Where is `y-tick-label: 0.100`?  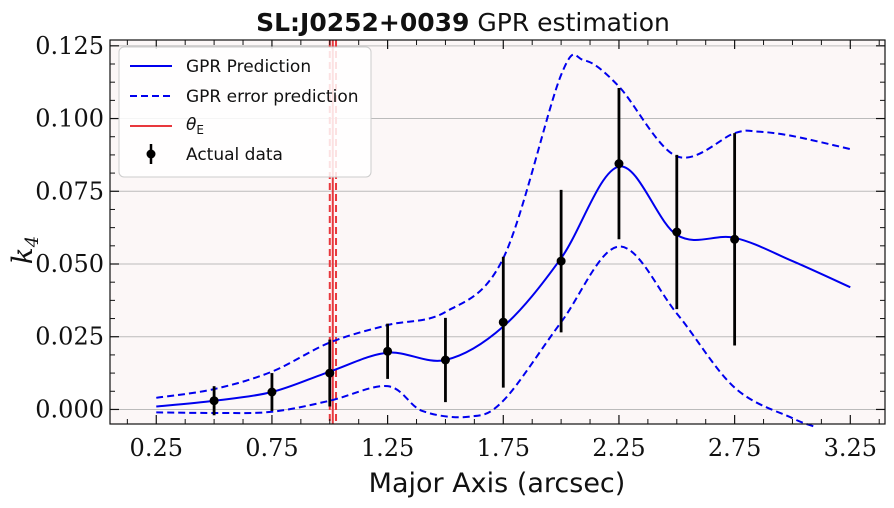
y-tick-label: 0.100 is located at coordinates (69, 119).